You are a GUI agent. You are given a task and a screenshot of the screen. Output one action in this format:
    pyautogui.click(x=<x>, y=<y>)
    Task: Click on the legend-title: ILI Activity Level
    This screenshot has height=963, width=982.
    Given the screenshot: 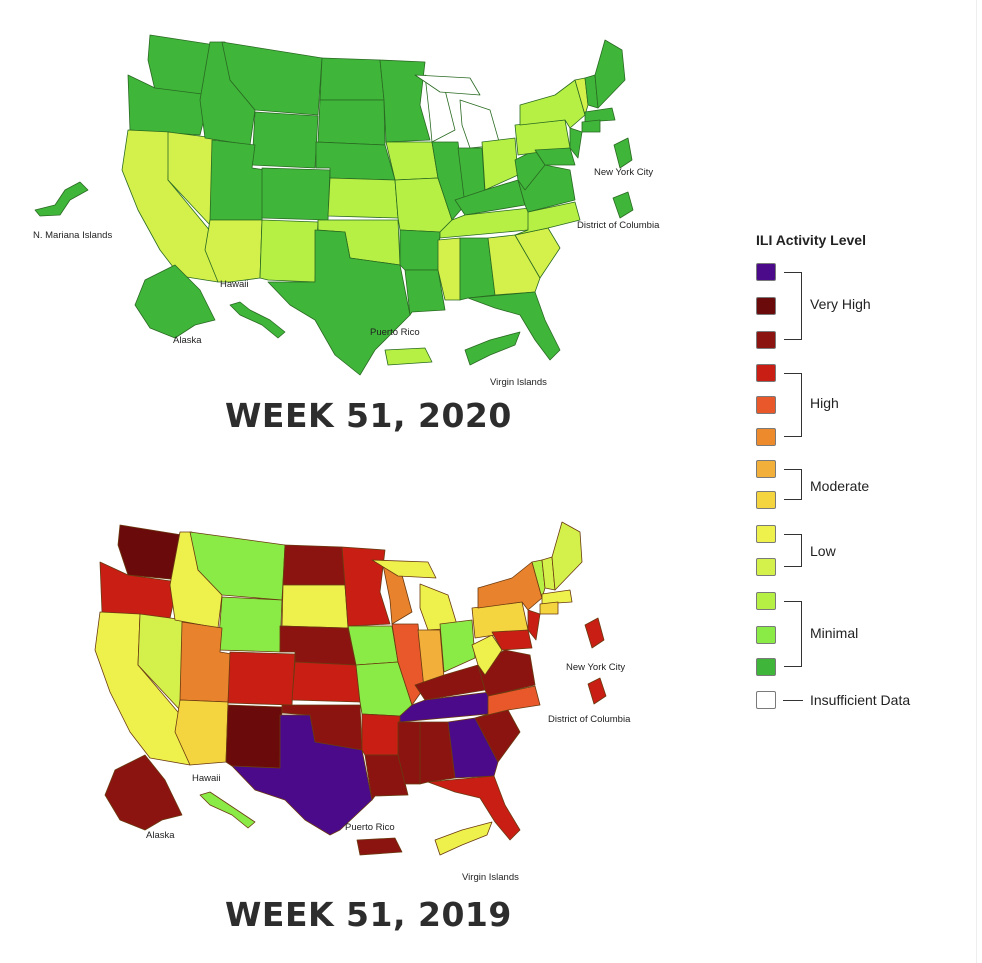 What is the action you would take?
    pyautogui.click(x=811, y=240)
    